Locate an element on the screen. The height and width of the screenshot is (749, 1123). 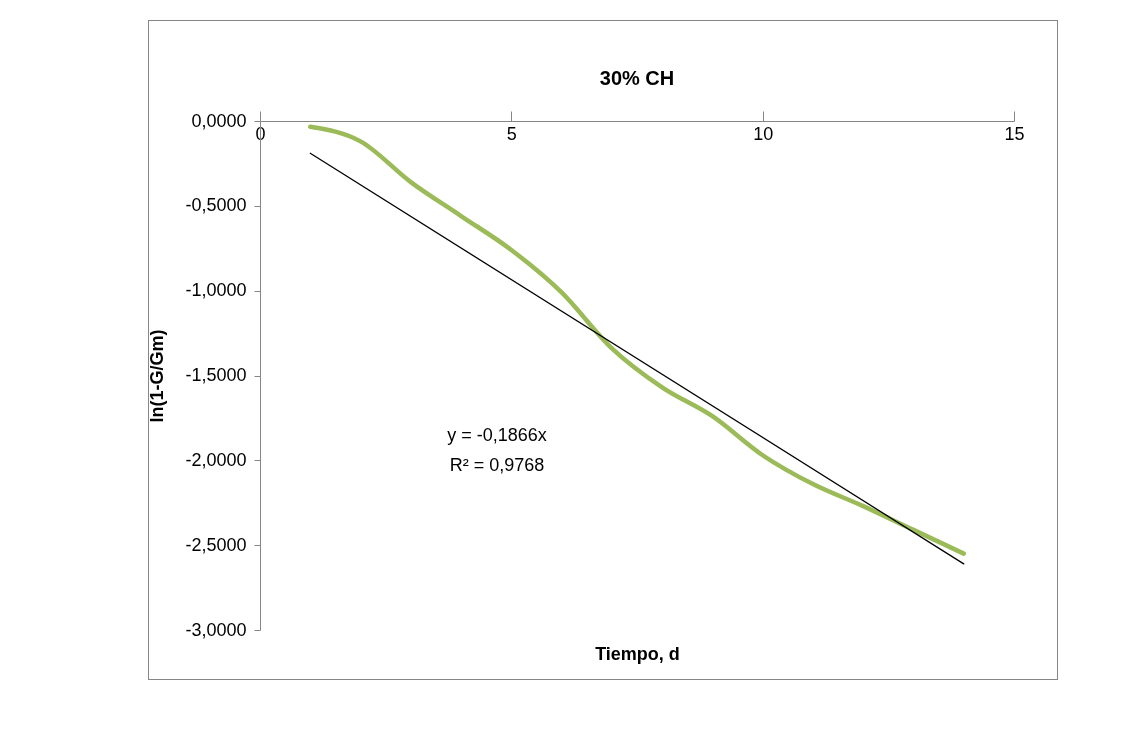
x-tick-label: 15 is located at coordinates (1014, 133).